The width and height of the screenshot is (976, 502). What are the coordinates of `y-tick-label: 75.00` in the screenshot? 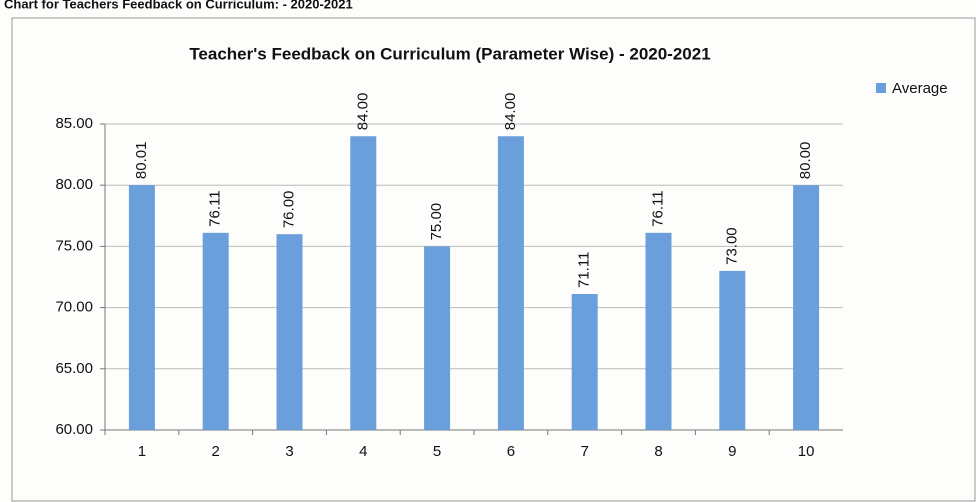 It's located at (74, 245).